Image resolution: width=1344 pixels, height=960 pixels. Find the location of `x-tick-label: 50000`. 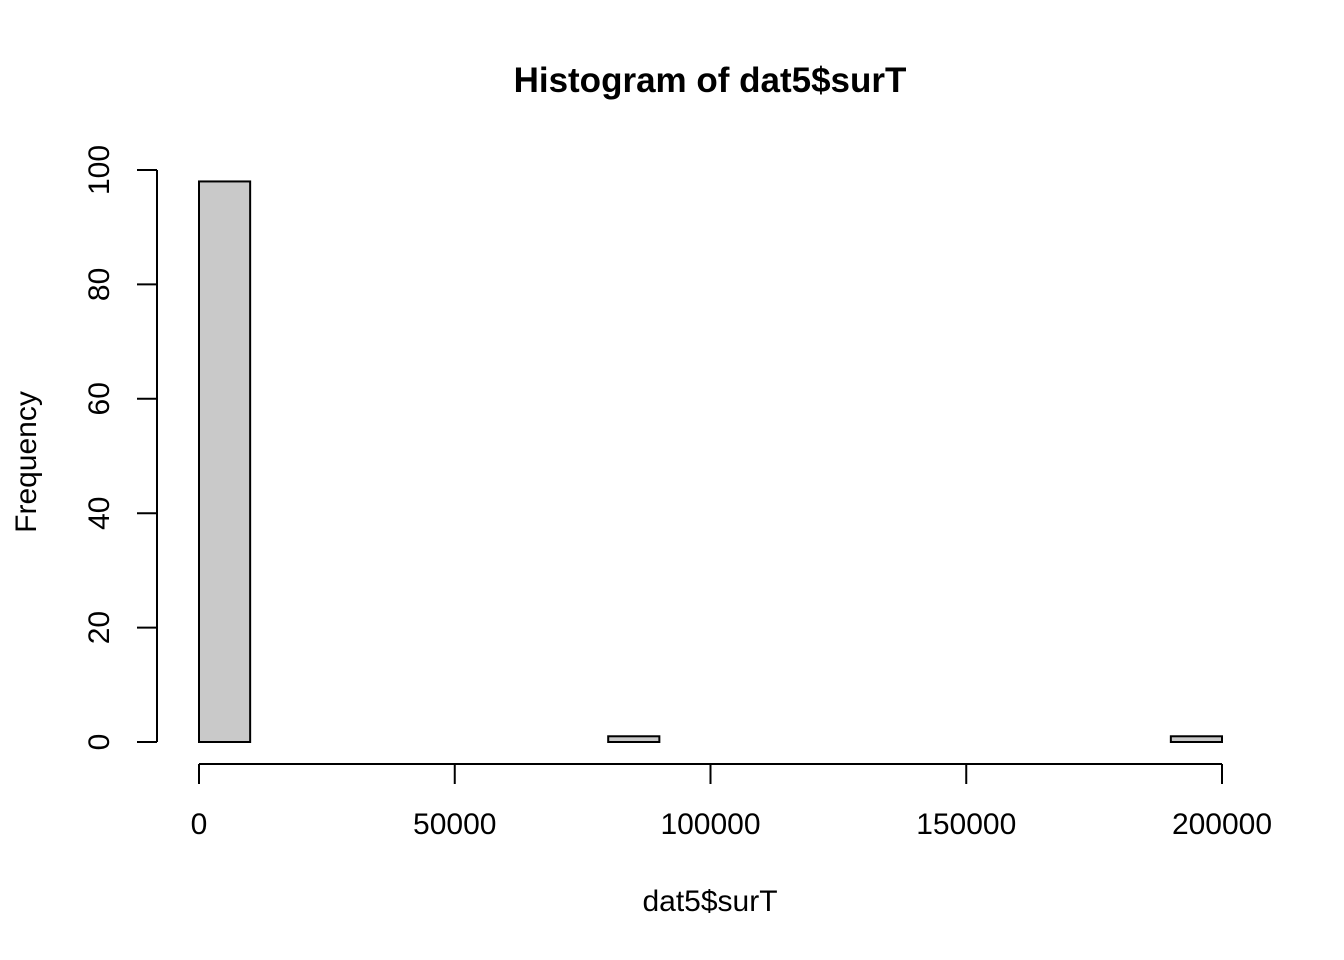

x-tick-label: 50000 is located at coordinates (454, 824).